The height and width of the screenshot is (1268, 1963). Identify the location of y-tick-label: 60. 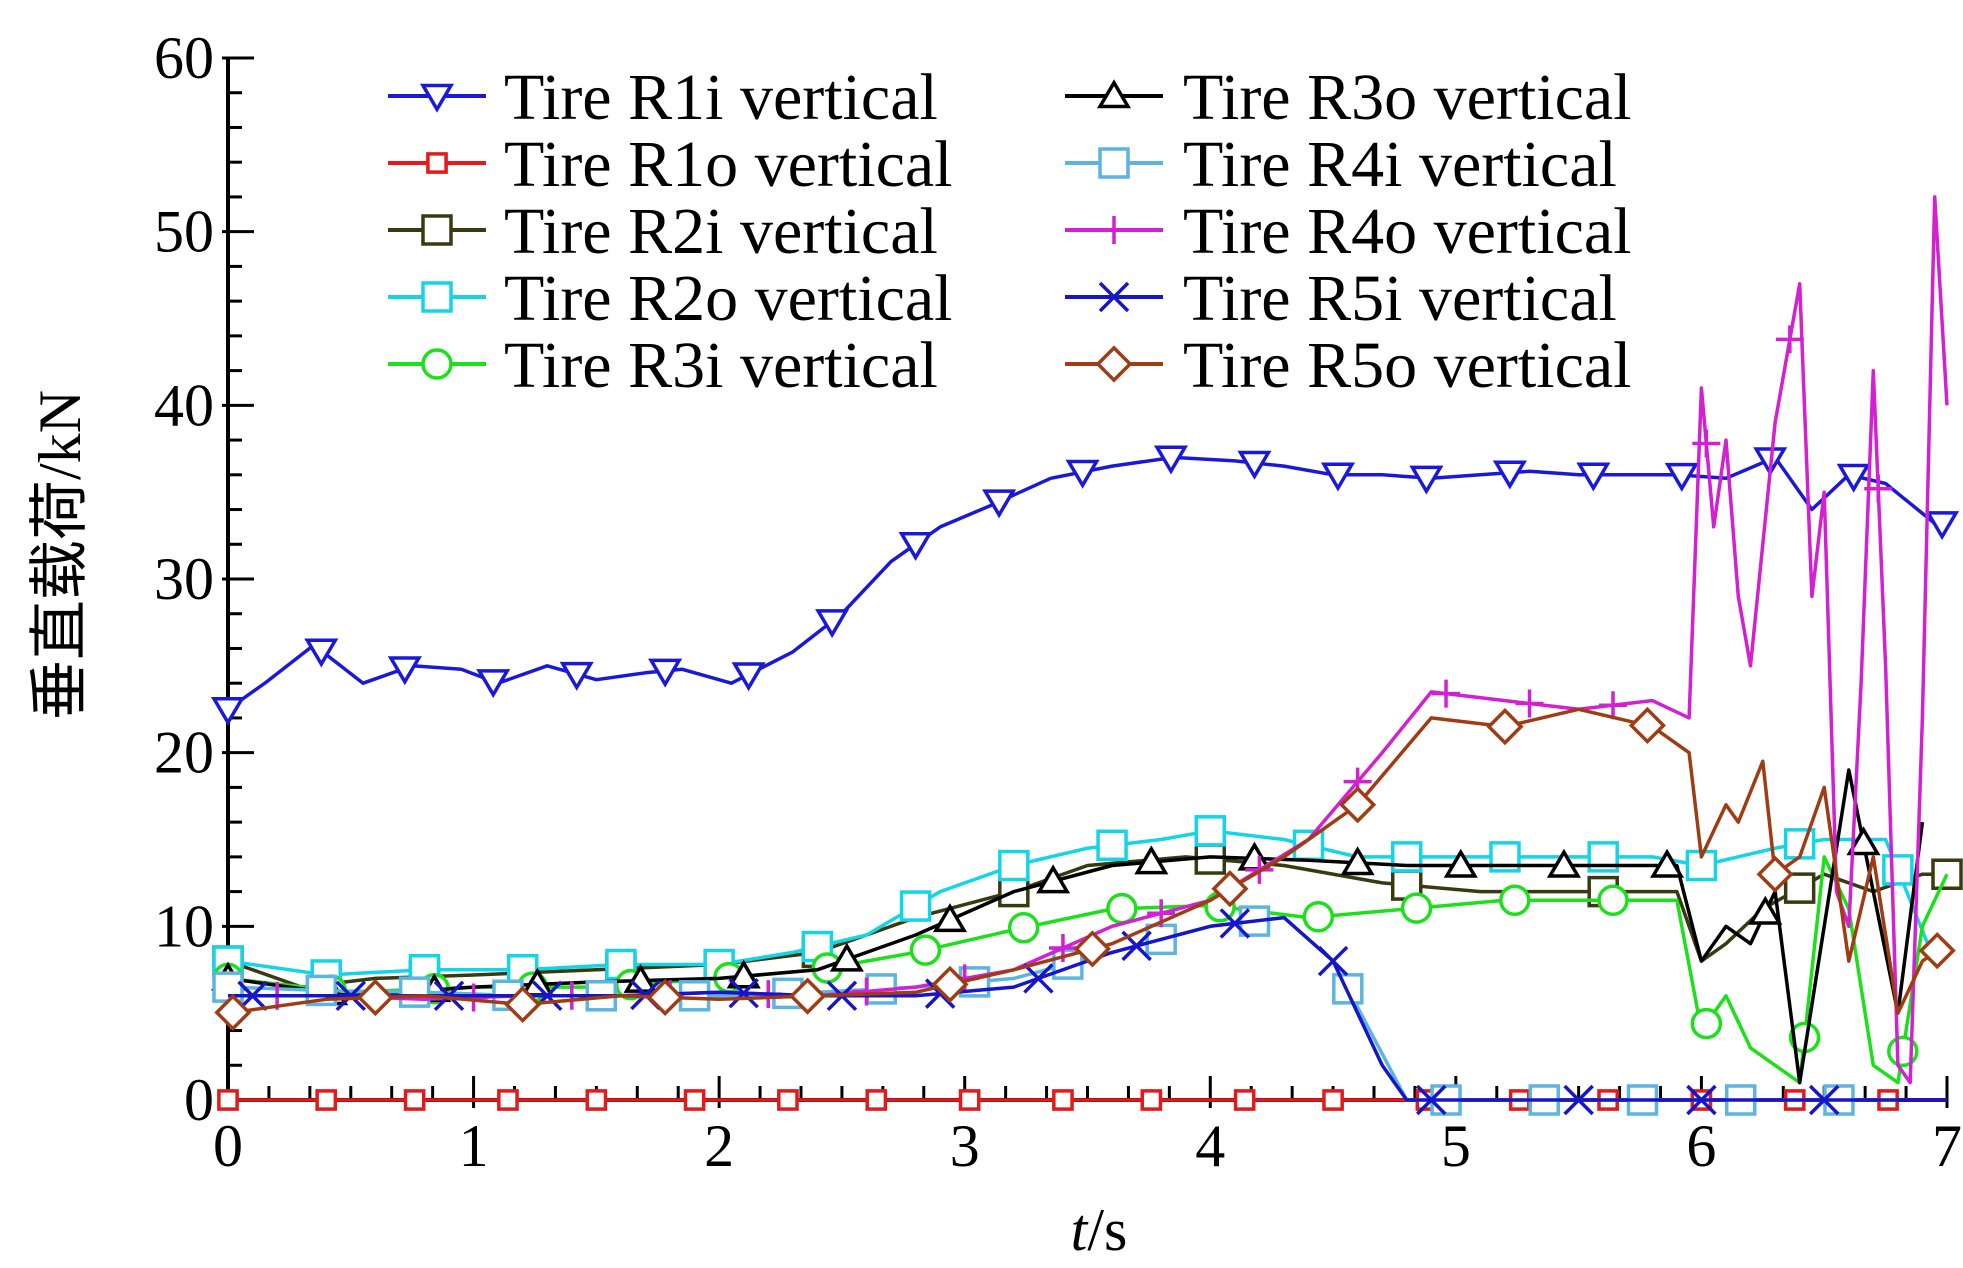
(184, 58).